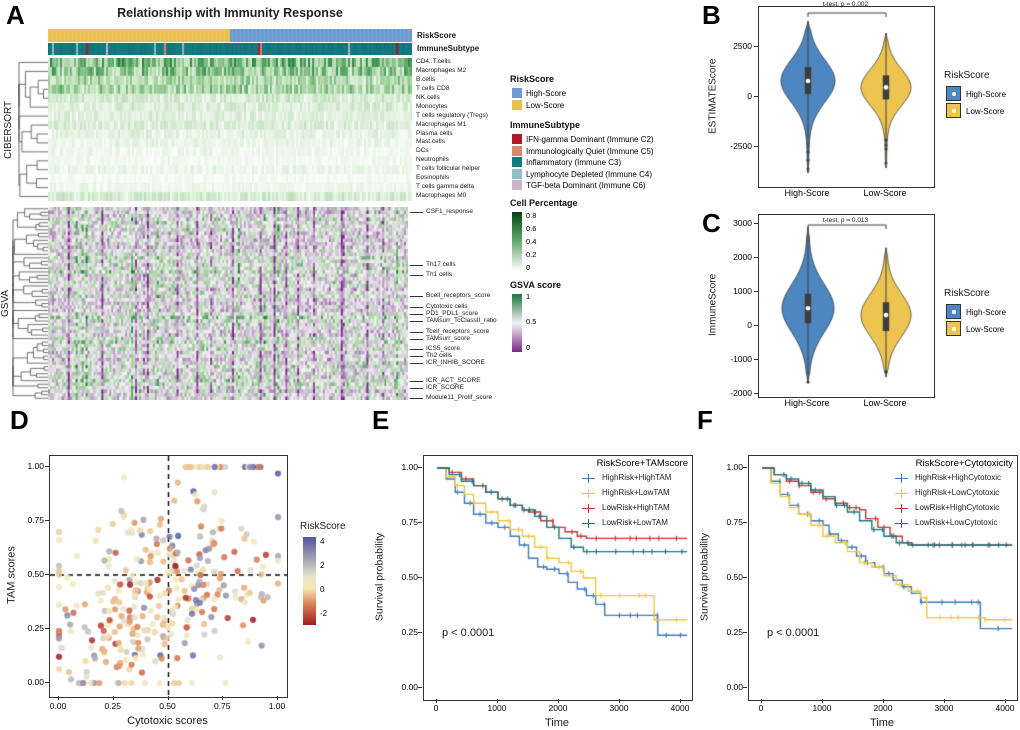  Describe the element at coordinates (455, 363) in the screenshot. I see `gsva-annotation-label: ICR_INHIB_SCORE` at that location.